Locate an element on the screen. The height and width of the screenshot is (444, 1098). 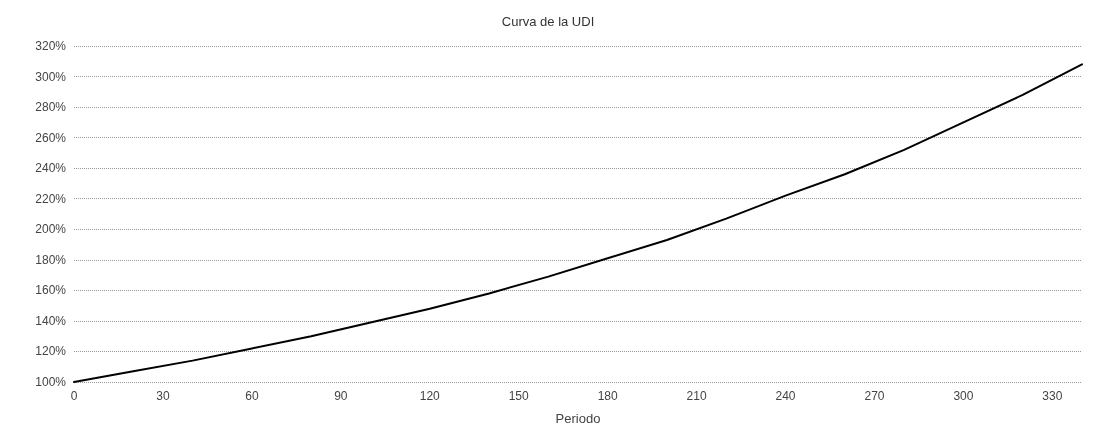
x-tick-label: 0 is located at coordinates (74, 396).